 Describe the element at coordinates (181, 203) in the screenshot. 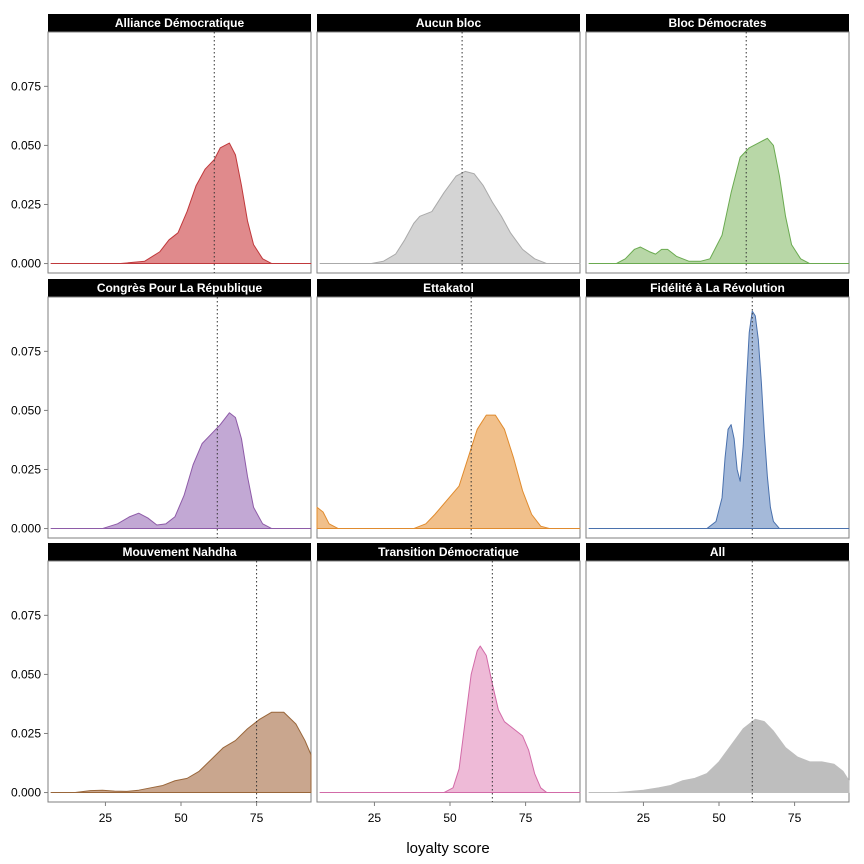

I see `density-area-alliance-democratique` at that location.